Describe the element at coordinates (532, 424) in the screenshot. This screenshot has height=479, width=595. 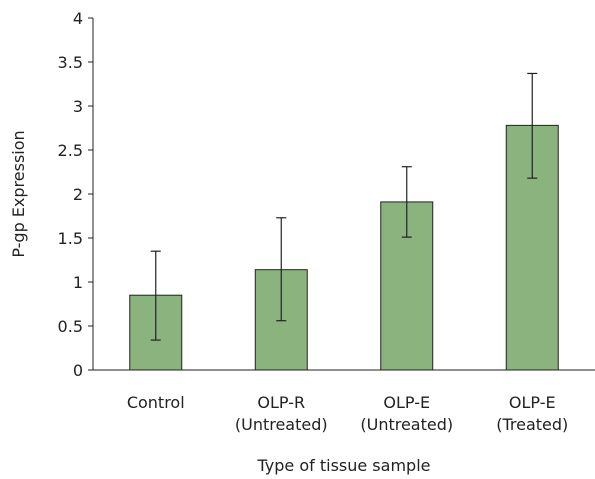
I see `x-tick-label: (Treated)` at that location.